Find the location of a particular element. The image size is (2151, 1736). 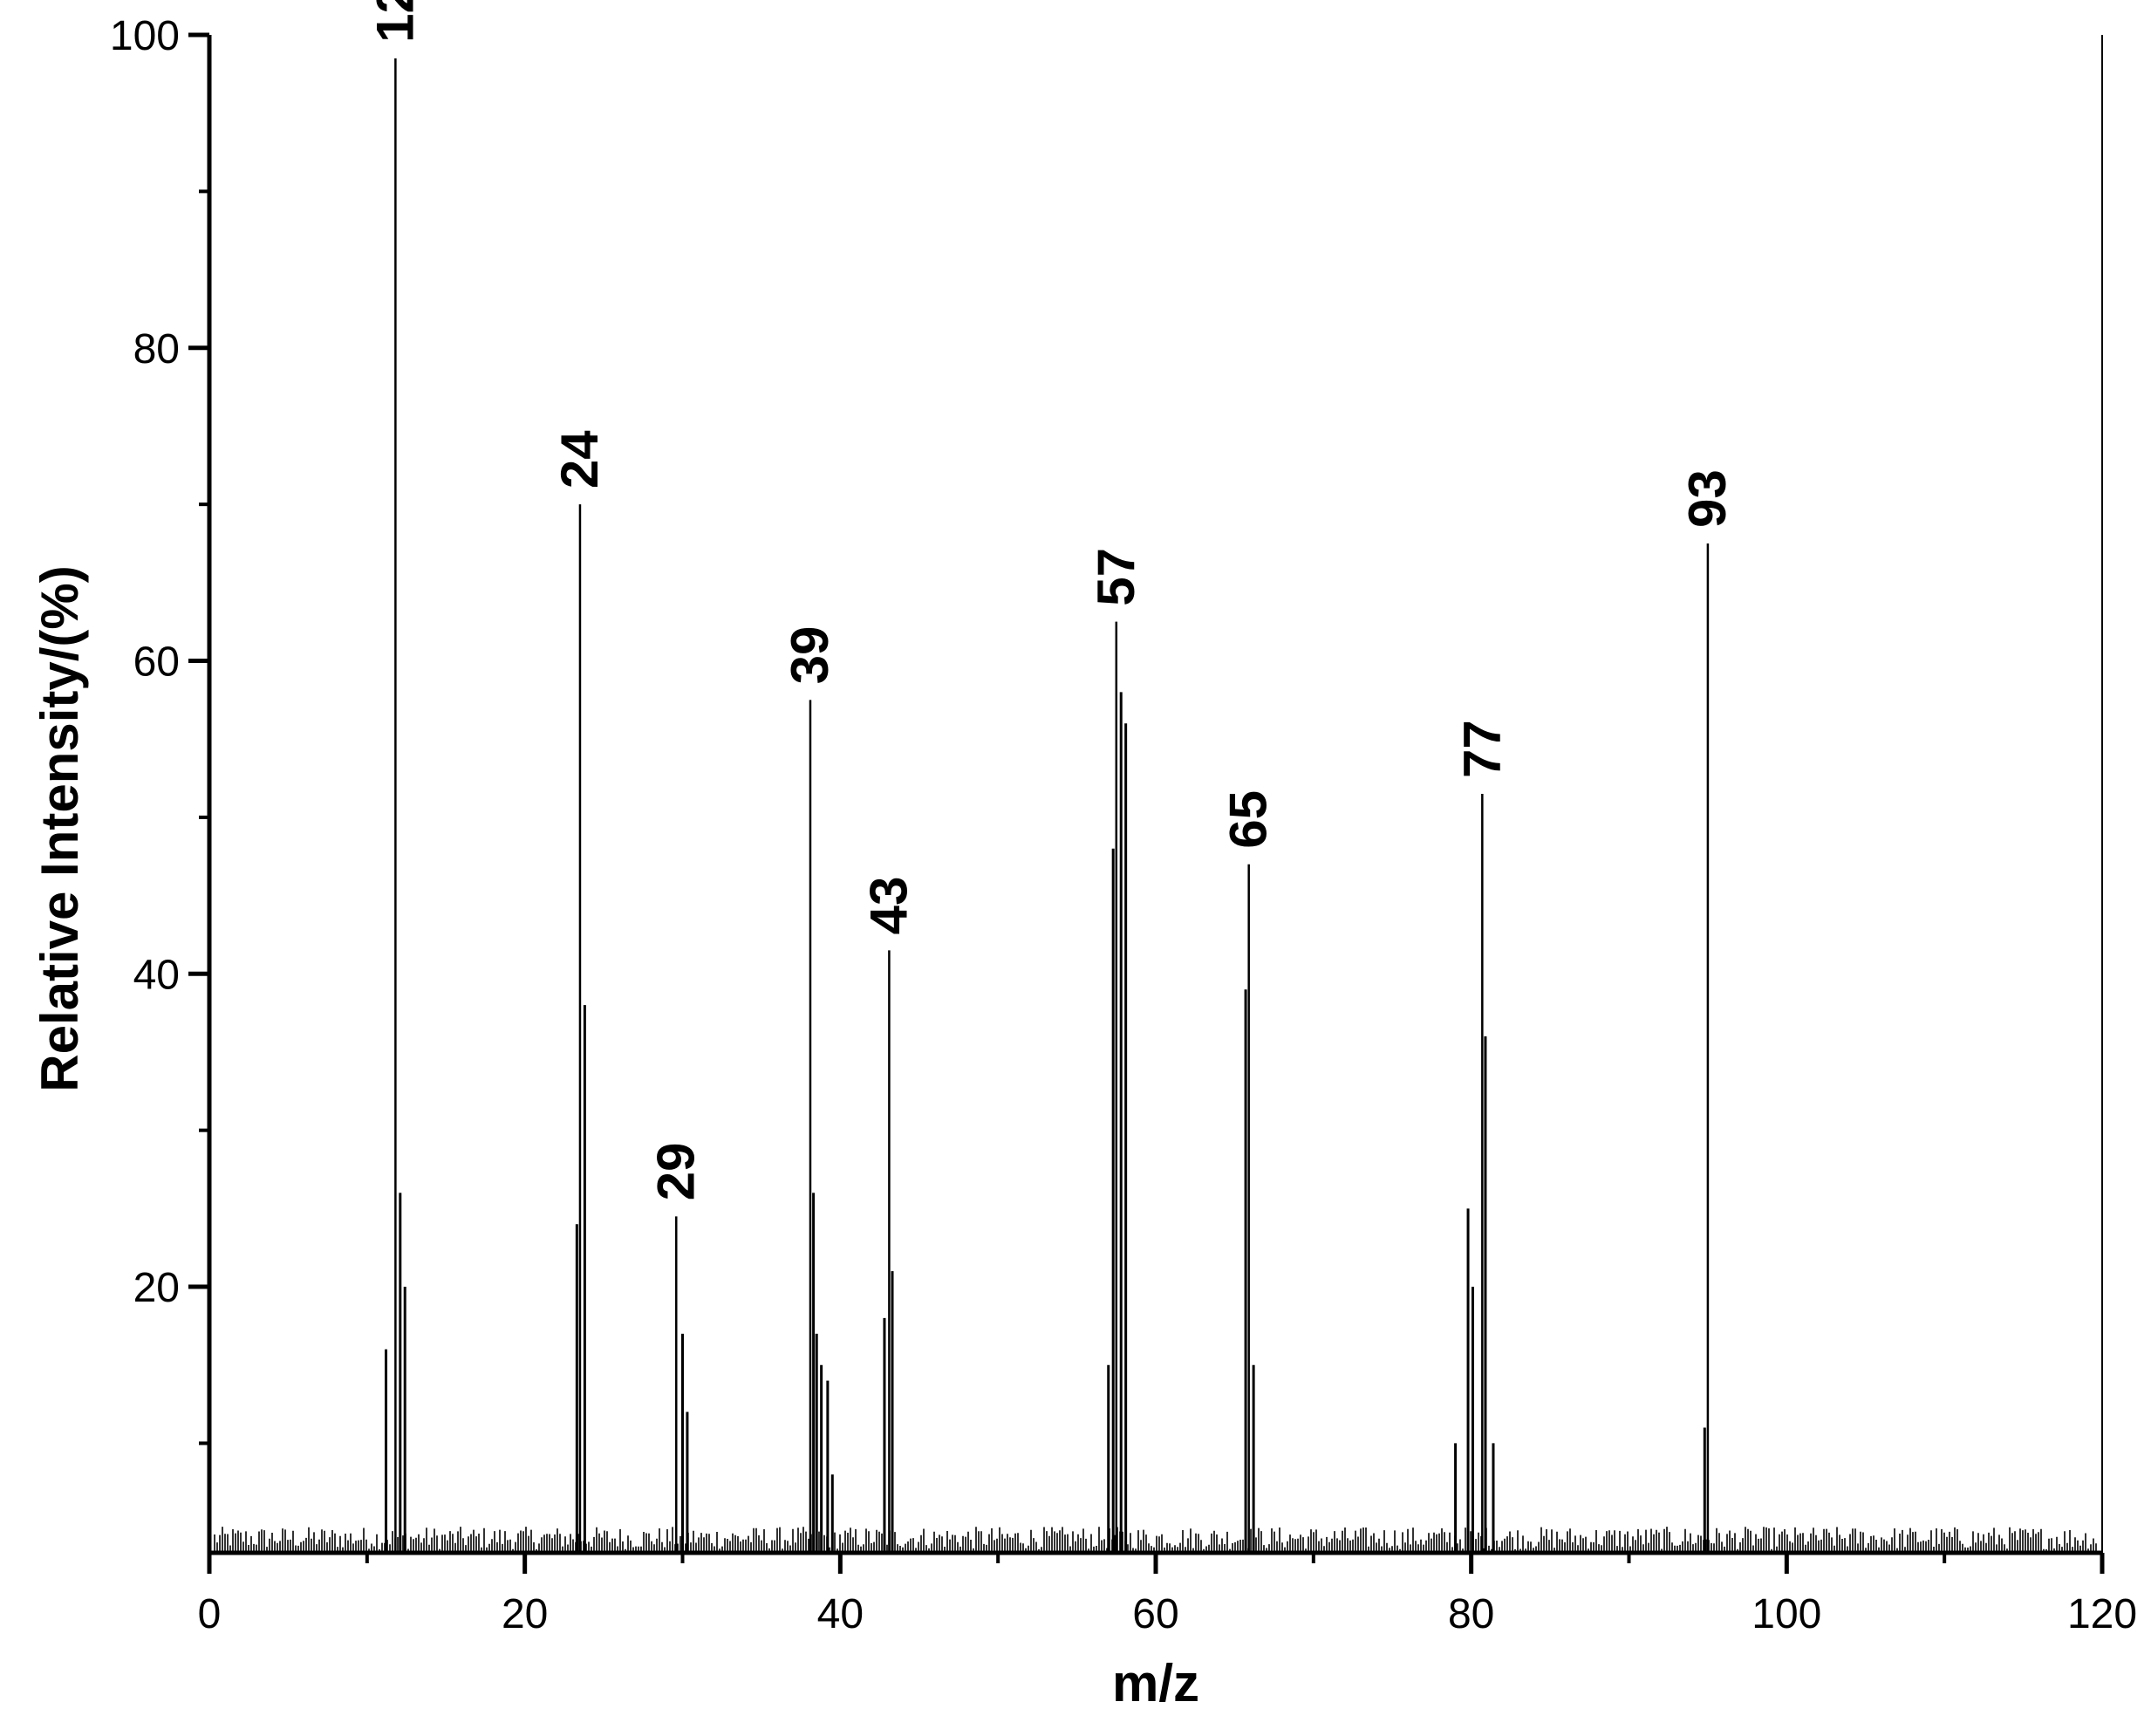

y-tick-label-40: 40 is located at coordinates (156, 975).